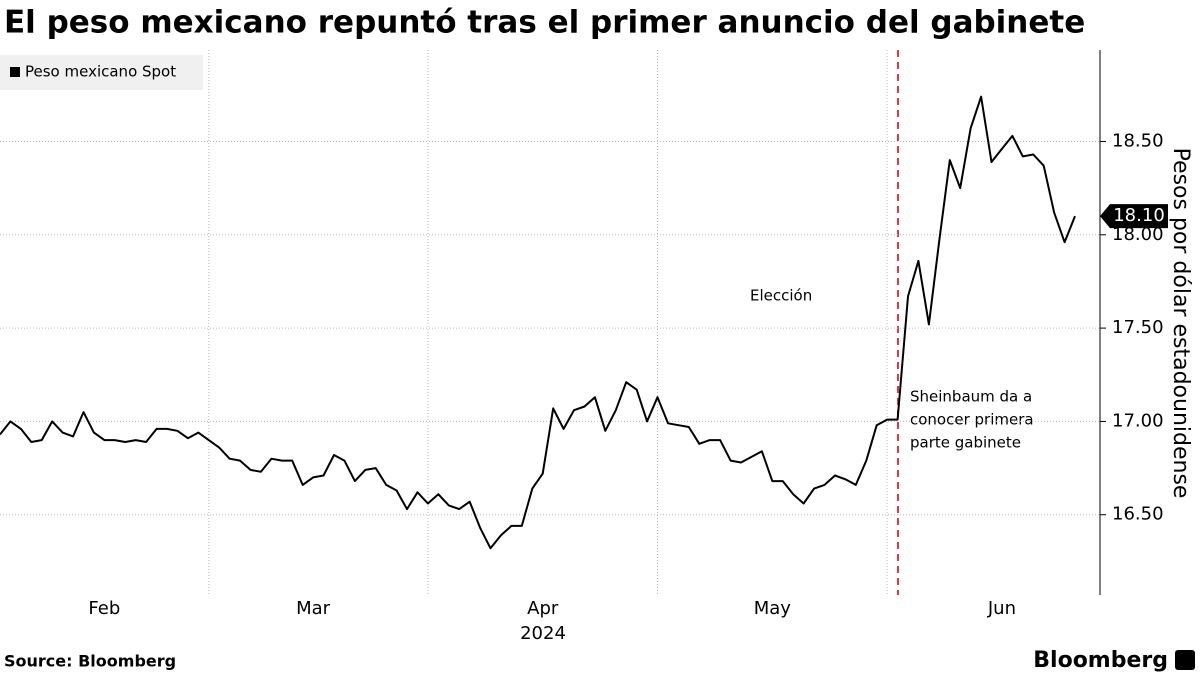 Image resolution: width=1200 pixels, height=675 pixels. Describe the element at coordinates (1139, 215) in the screenshot. I see `value-label: 18.10` at that location.